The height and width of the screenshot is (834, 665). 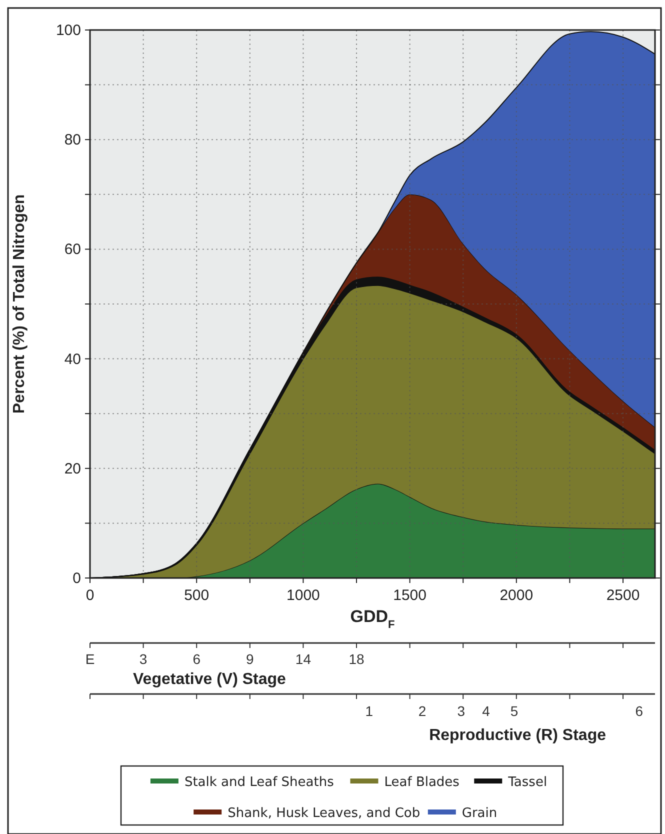 What do you see at coordinates (517, 735) in the screenshot?
I see `text: Reproductive (R) Stage` at bounding box center [517, 735].